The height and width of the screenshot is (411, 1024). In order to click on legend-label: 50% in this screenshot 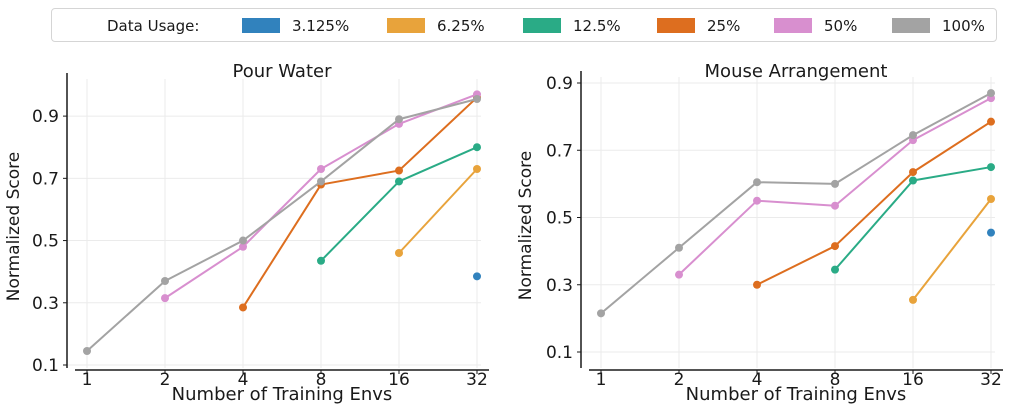, I will do `click(841, 26)`.